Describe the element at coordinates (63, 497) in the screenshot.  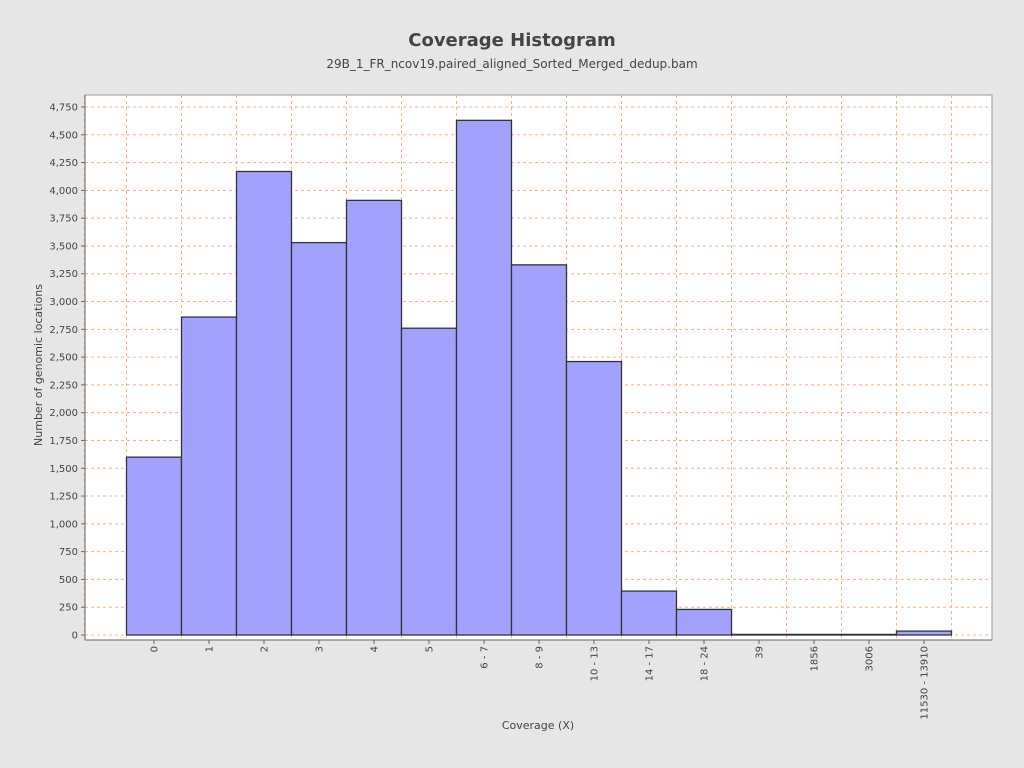
I see `y-tick-label: 1,250` at that location.